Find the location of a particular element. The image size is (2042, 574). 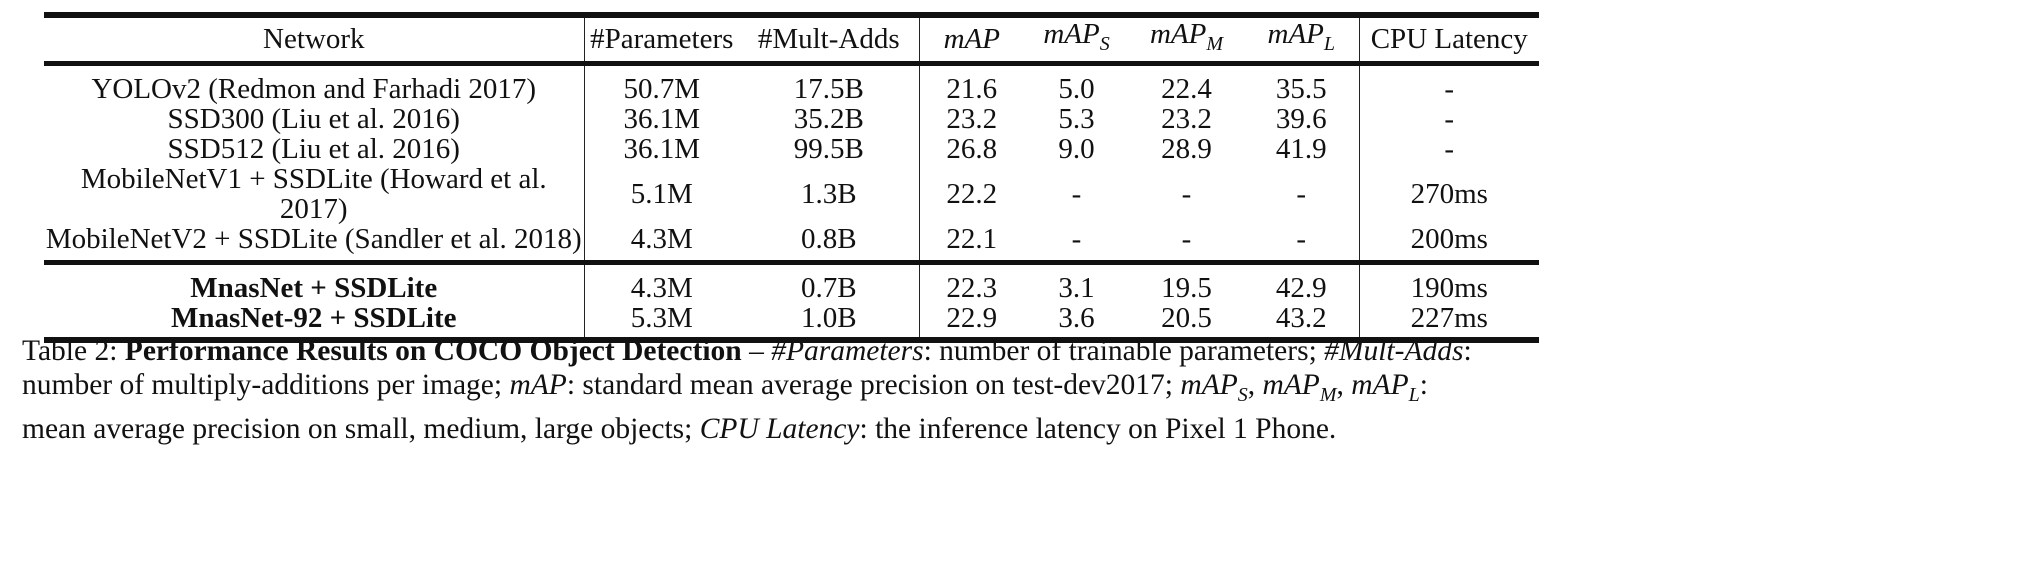

cell-map: 26.8 is located at coordinates (971, 148).